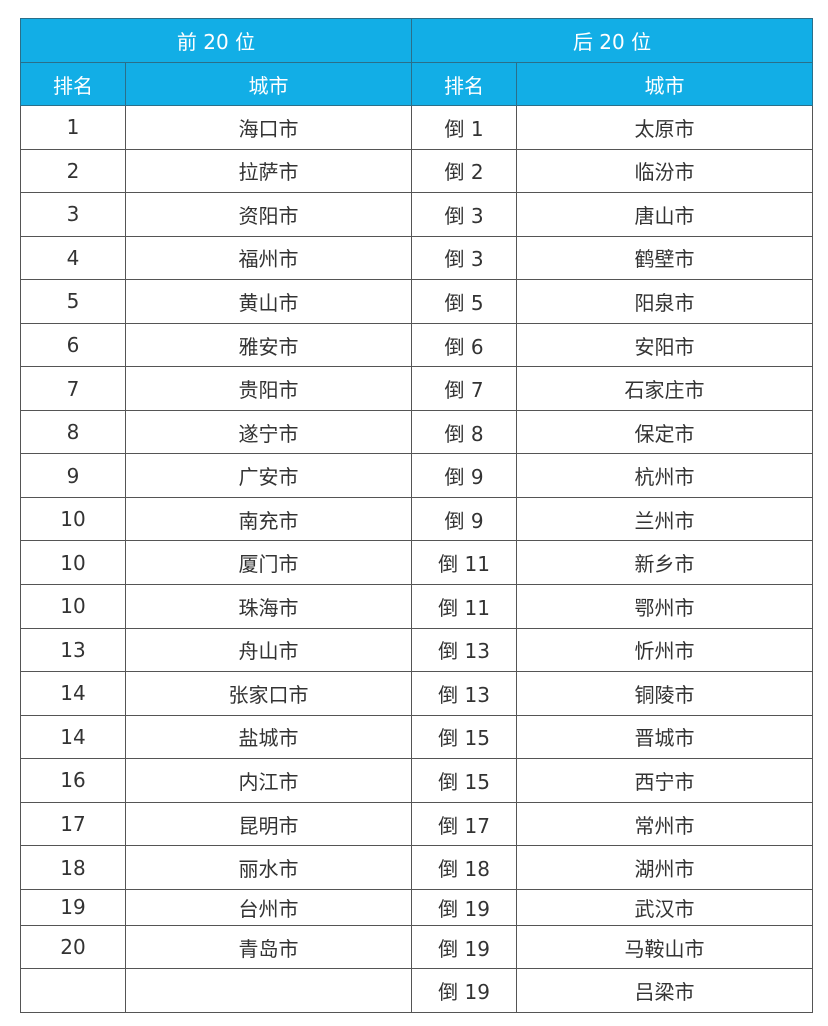 This screenshot has width=828, height=1026. Describe the element at coordinates (665, 519) in the screenshot. I see `bottom-city-cell: 兰州市` at that location.